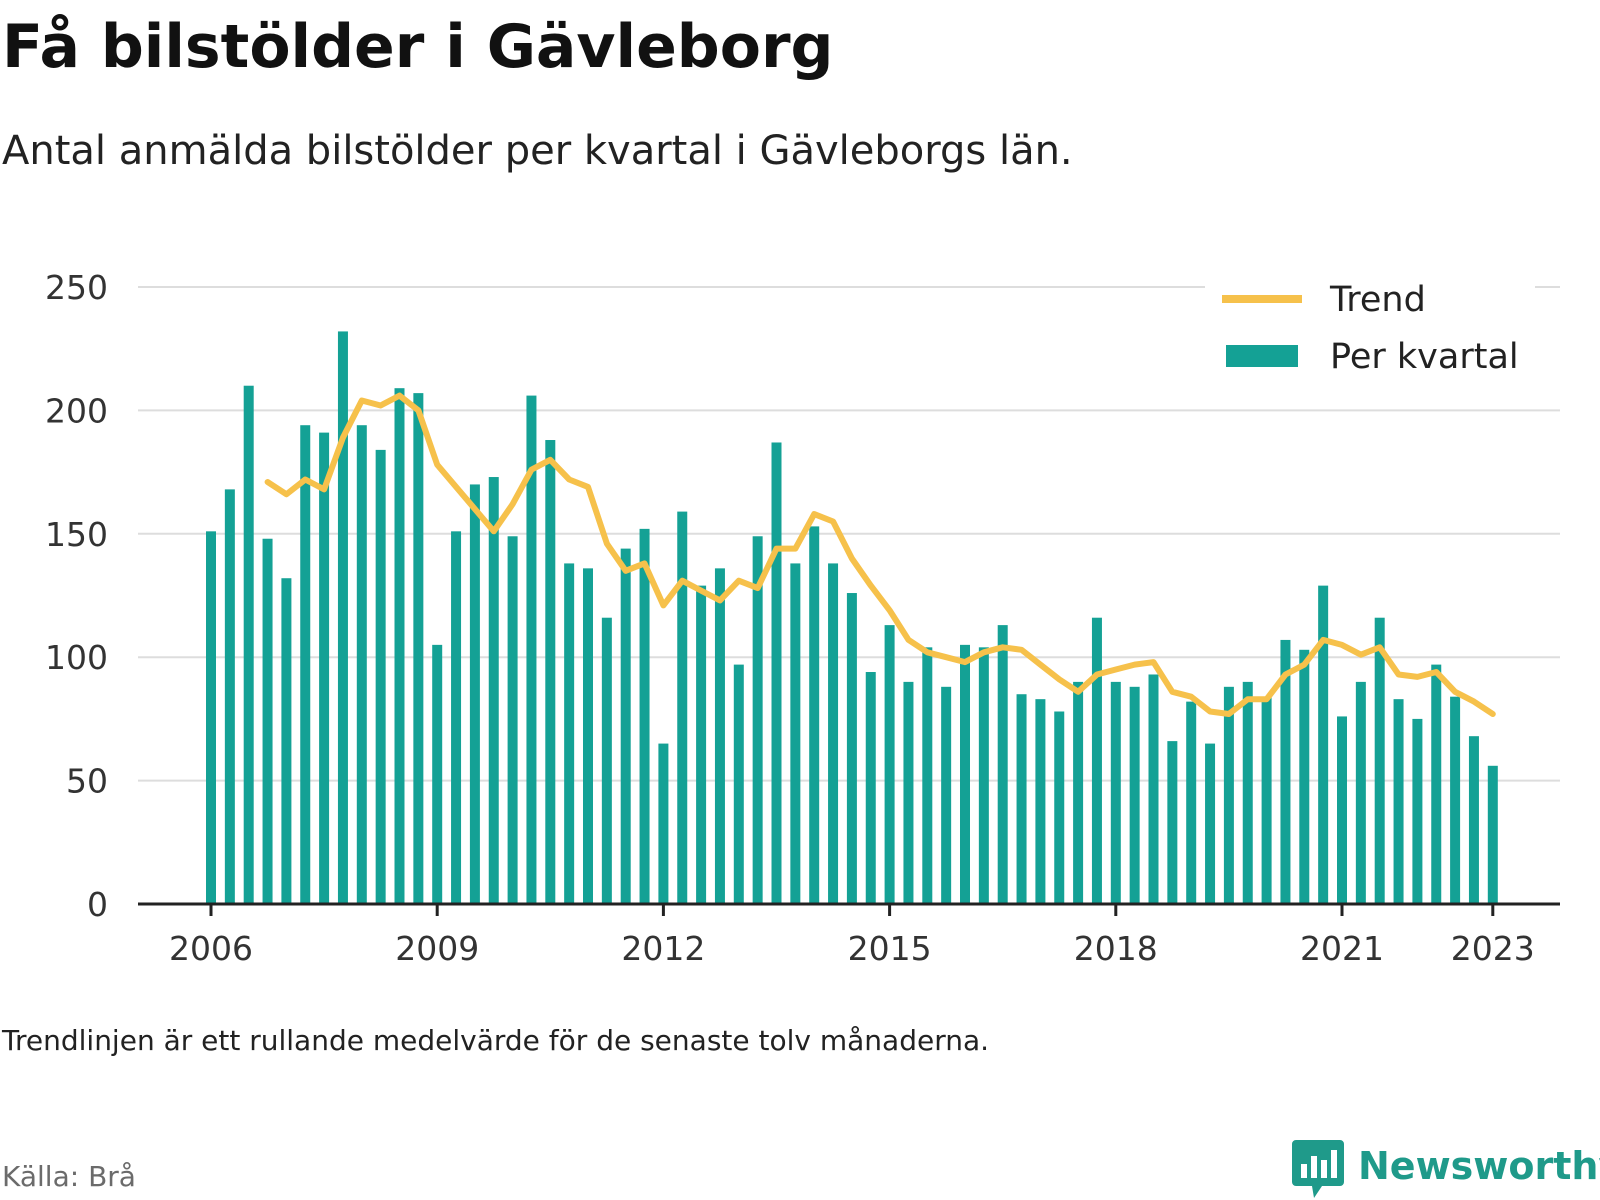 The height and width of the screenshot is (1200, 1600). What do you see at coordinates (1370, 333) in the screenshot?
I see `legend: Trend Per kvartal` at bounding box center [1370, 333].